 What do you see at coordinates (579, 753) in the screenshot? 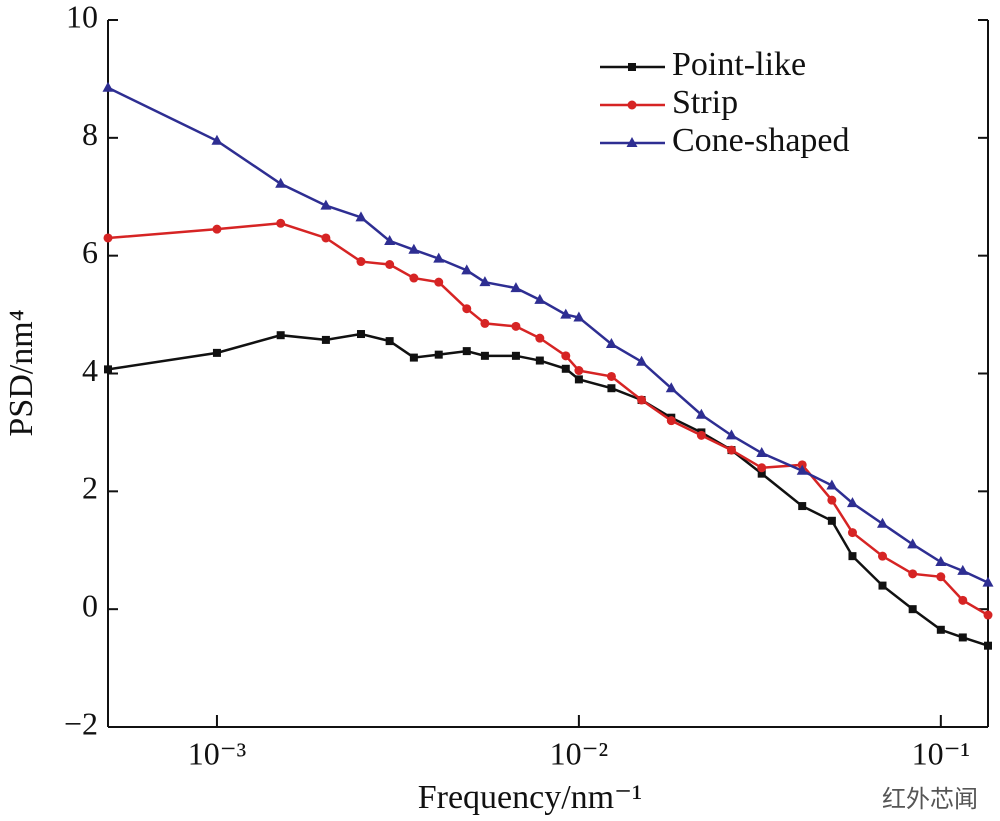
I see `x-tick-label: 10⁻²` at bounding box center [579, 753].